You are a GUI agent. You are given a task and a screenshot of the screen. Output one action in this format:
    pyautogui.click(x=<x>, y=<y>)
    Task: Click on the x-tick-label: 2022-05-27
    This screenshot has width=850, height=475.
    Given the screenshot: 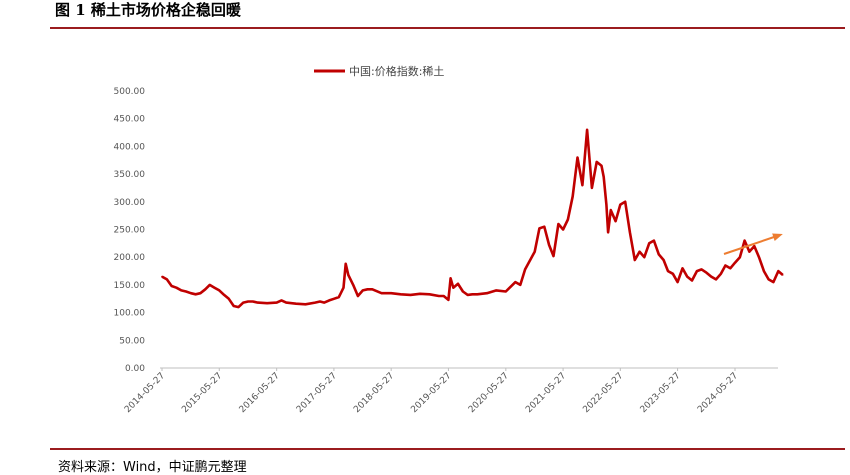 What is the action you would take?
    pyautogui.click(x=603, y=393)
    